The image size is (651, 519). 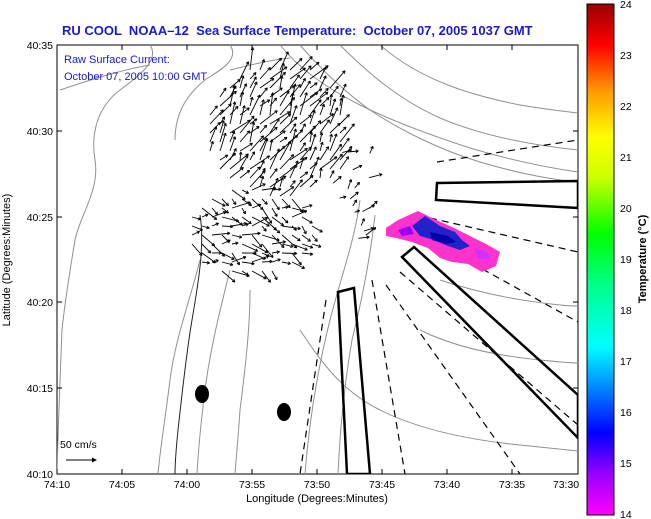 What do you see at coordinates (626, 158) in the screenshot?
I see `colorbar-tick-label: 21` at bounding box center [626, 158].